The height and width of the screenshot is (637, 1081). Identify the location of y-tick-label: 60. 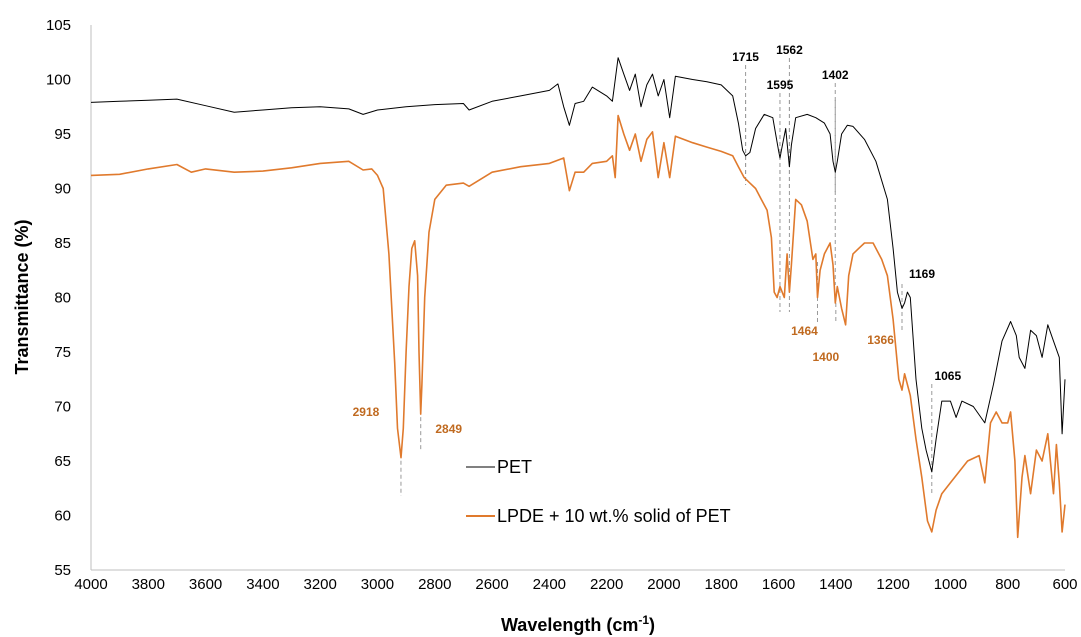
(62, 516).